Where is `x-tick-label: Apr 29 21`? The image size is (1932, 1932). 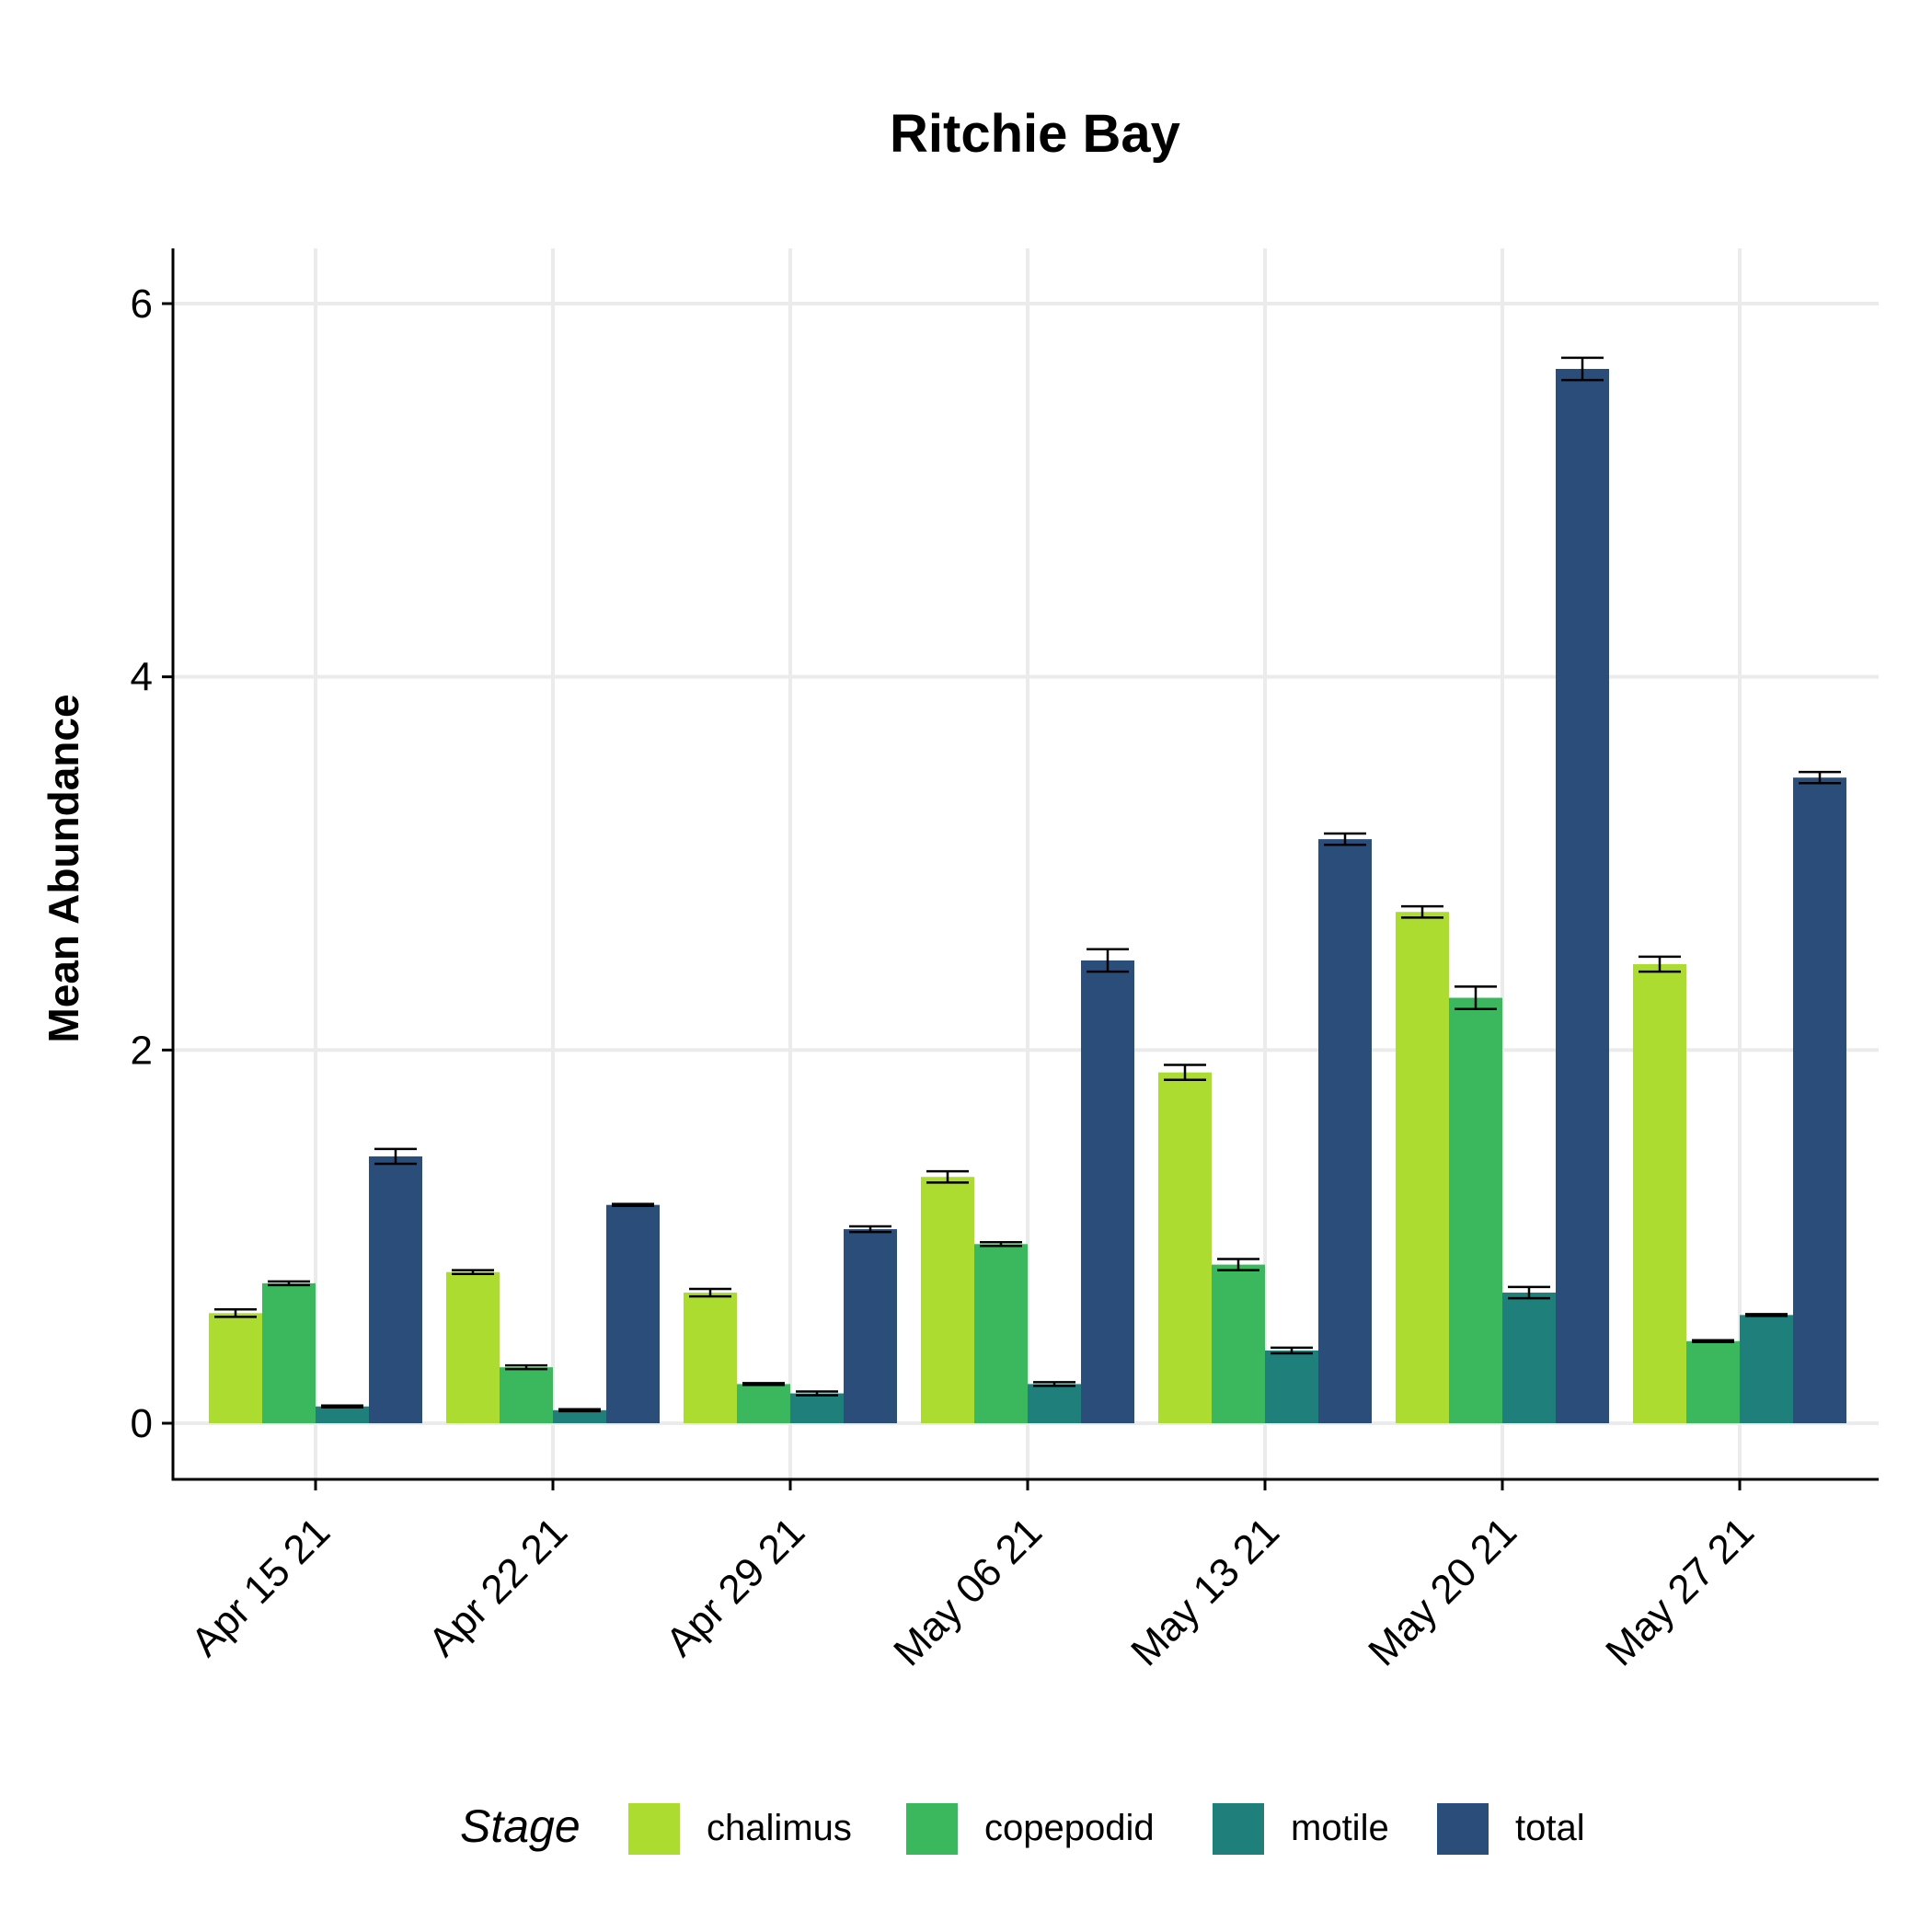
x-tick-label: Apr 29 21 is located at coordinates (735, 1587).